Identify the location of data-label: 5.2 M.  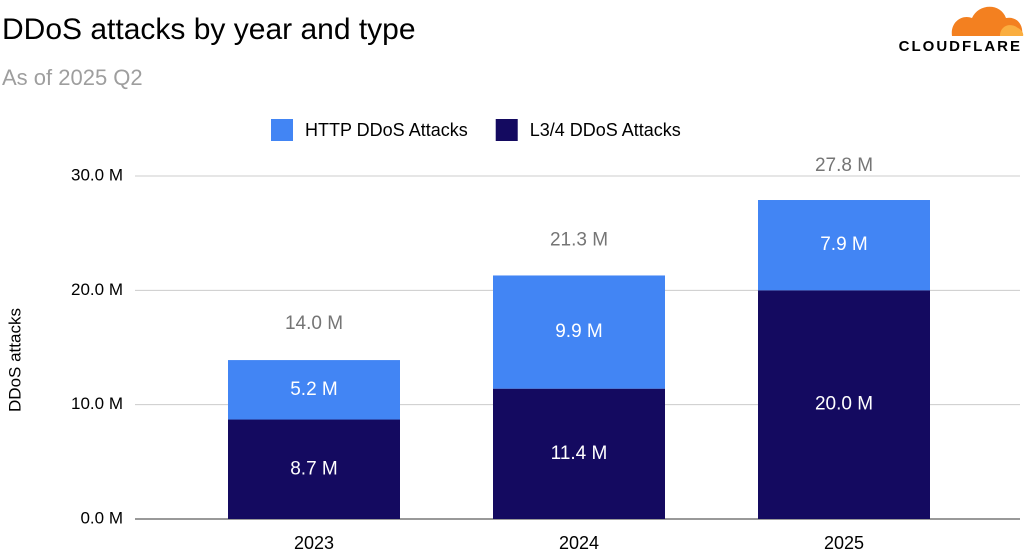
(314, 389).